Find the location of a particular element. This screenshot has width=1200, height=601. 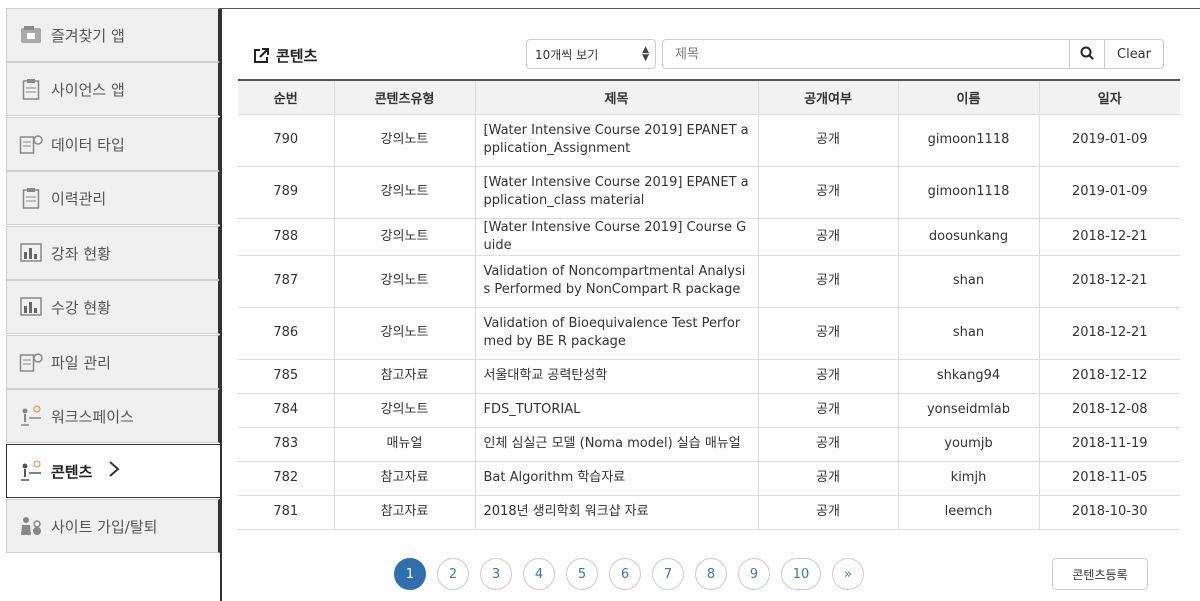

page-button-3: 3 is located at coordinates (496, 574).